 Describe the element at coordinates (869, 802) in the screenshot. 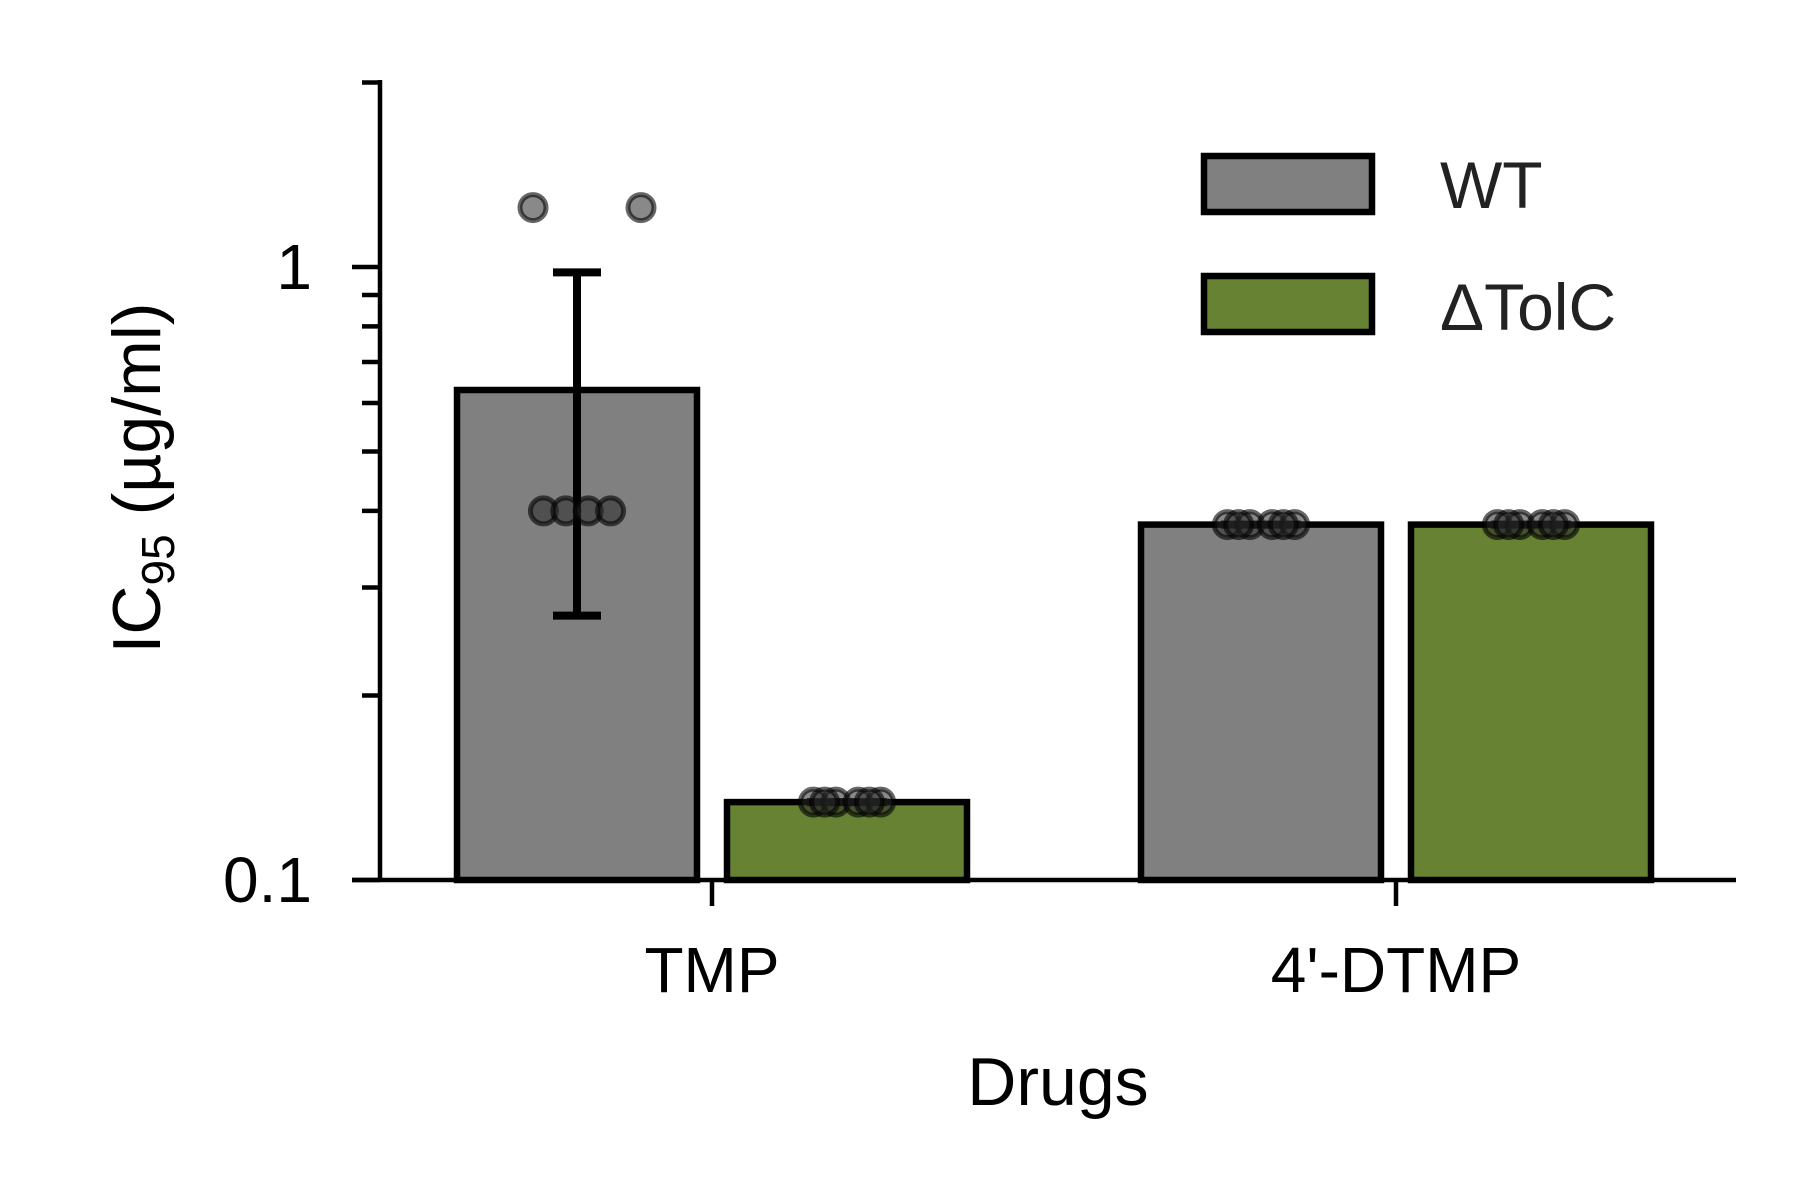

I see `data-point-TMP-ΔTolC-5` at that location.